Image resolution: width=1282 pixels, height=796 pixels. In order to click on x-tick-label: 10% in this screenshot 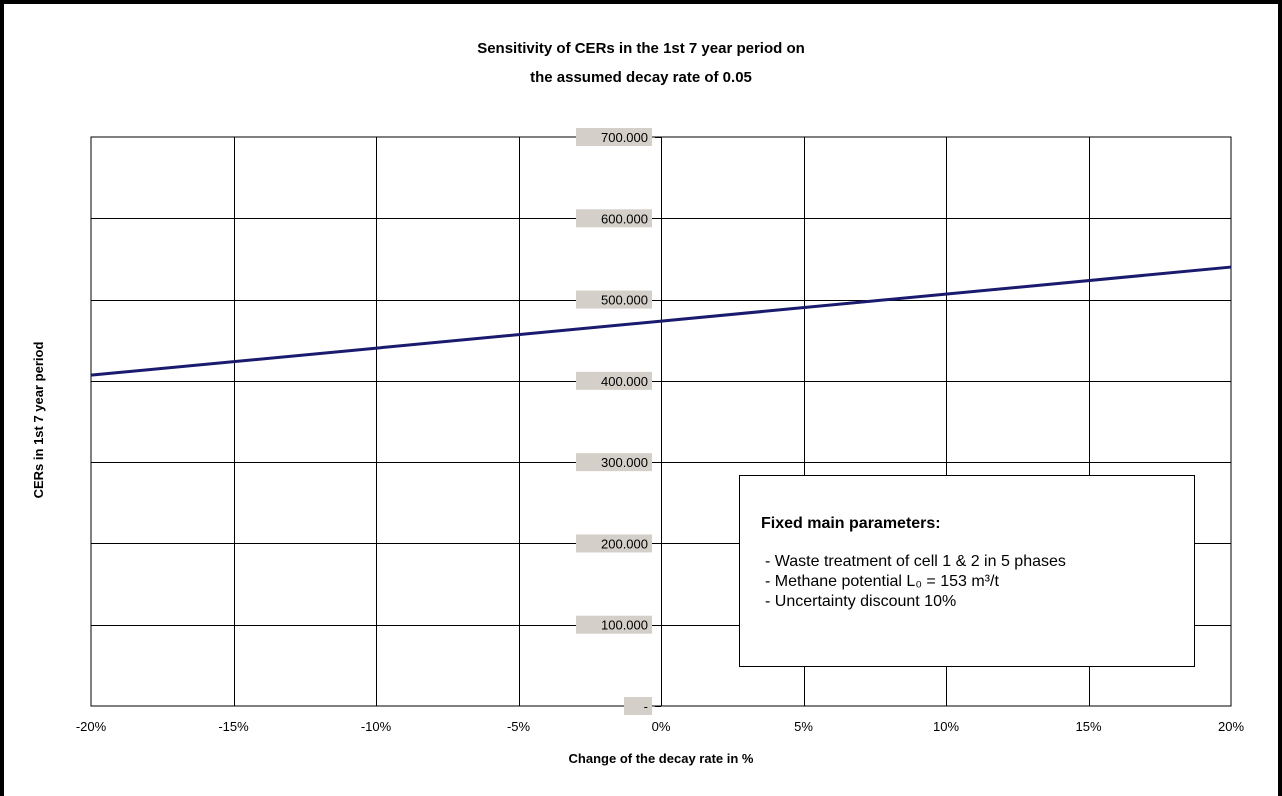, I will do `click(946, 726)`.